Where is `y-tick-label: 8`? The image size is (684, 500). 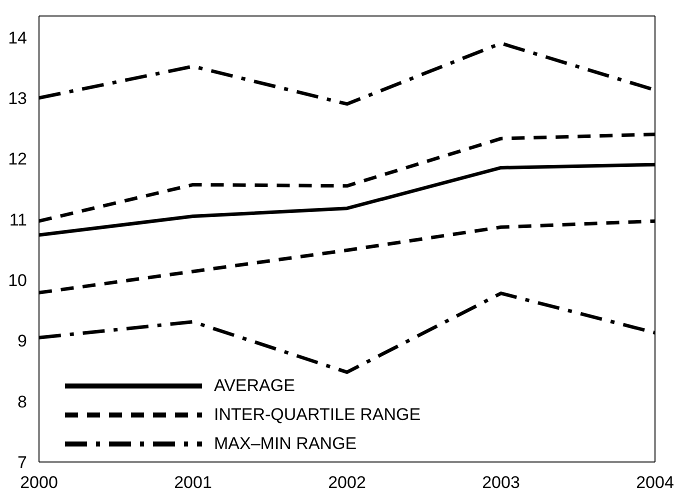
y-tick-label: 8 is located at coordinates (22, 402).